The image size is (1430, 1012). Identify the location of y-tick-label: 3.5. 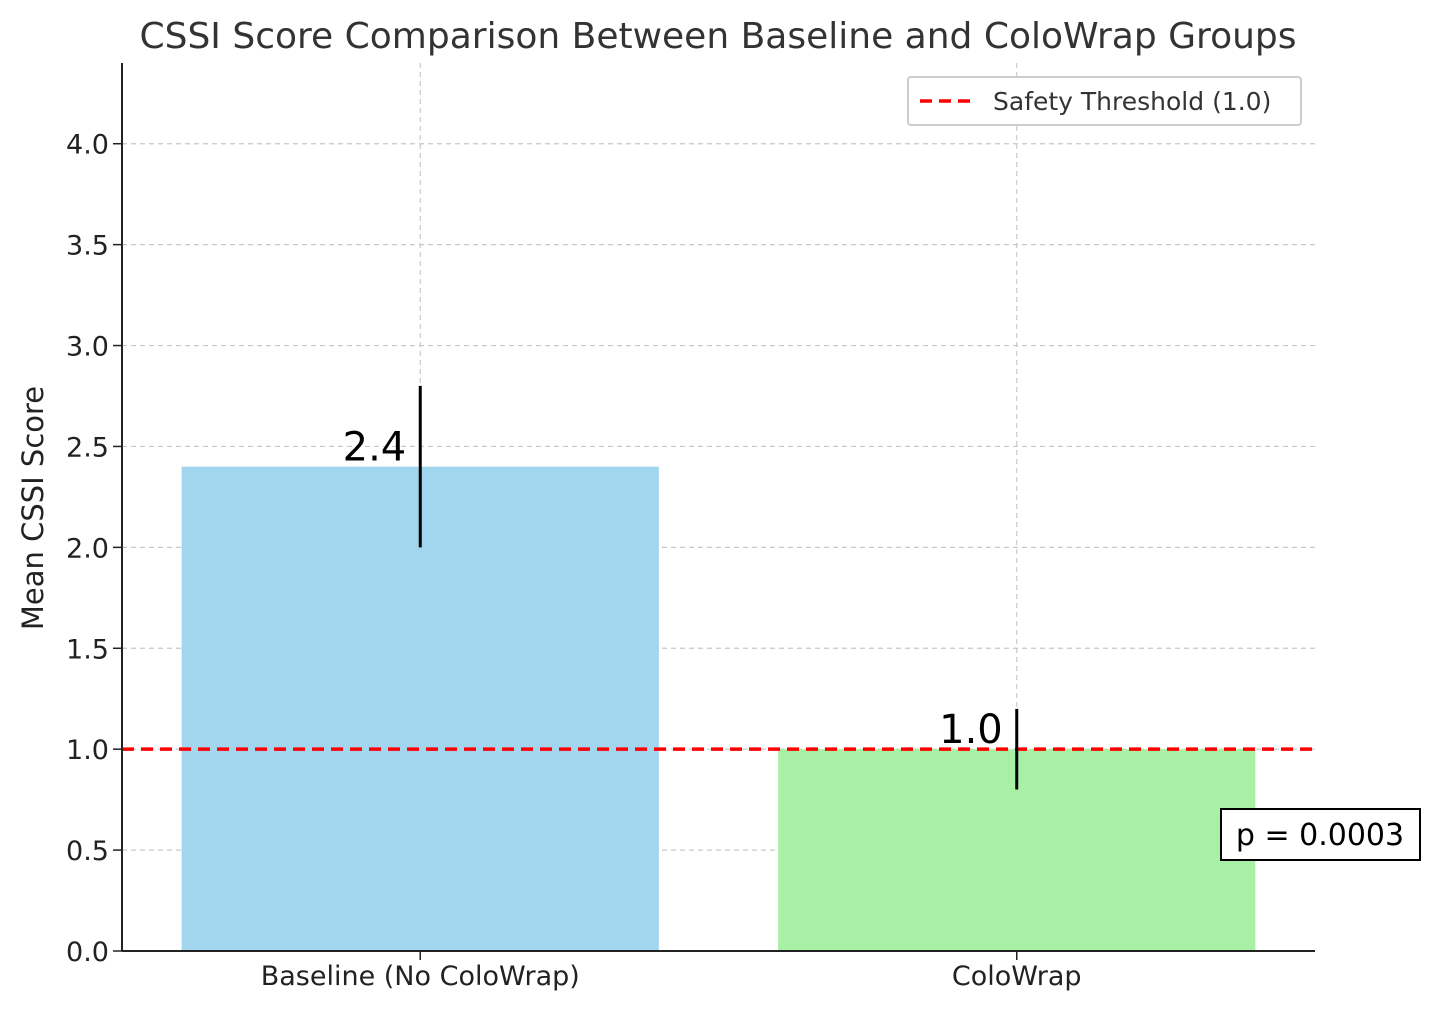
(87, 246).